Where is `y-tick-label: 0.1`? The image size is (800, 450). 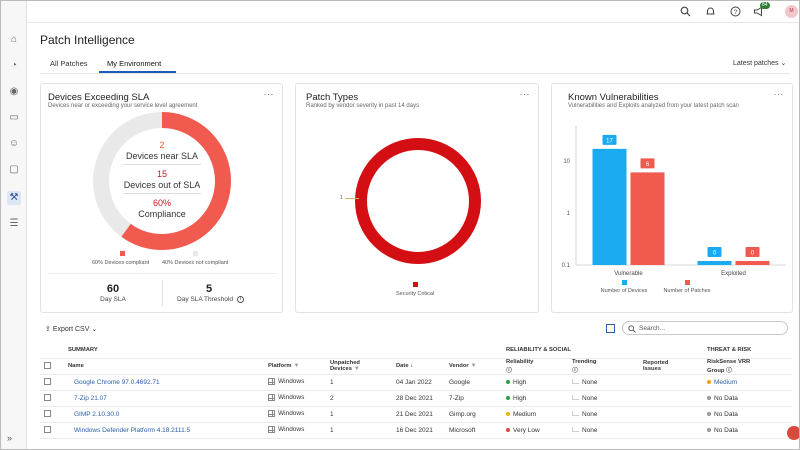 y-tick-label: 0.1 is located at coordinates (566, 266).